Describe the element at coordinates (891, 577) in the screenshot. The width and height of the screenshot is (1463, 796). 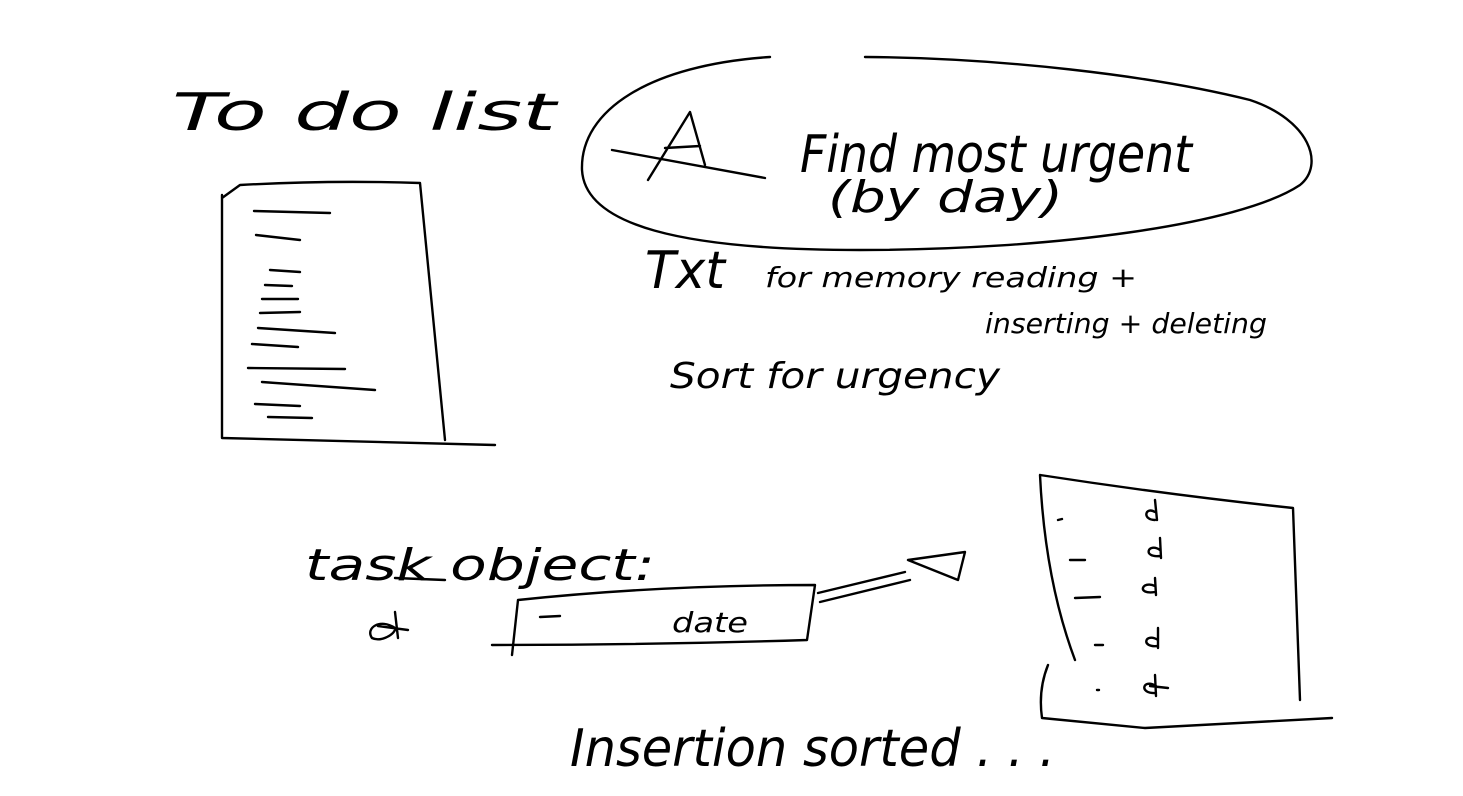
I see `arrow-to-sorted-list` at that location.